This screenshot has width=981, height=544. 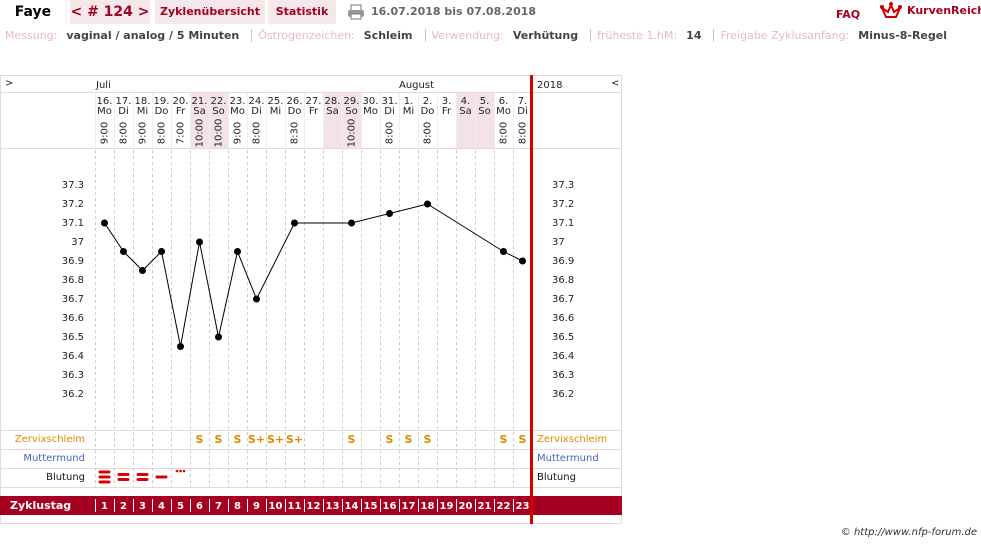 What do you see at coordinates (563, 337) in the screenshot?
I see `y2-tick-label: 36.5` at bounding box center [563, 337].